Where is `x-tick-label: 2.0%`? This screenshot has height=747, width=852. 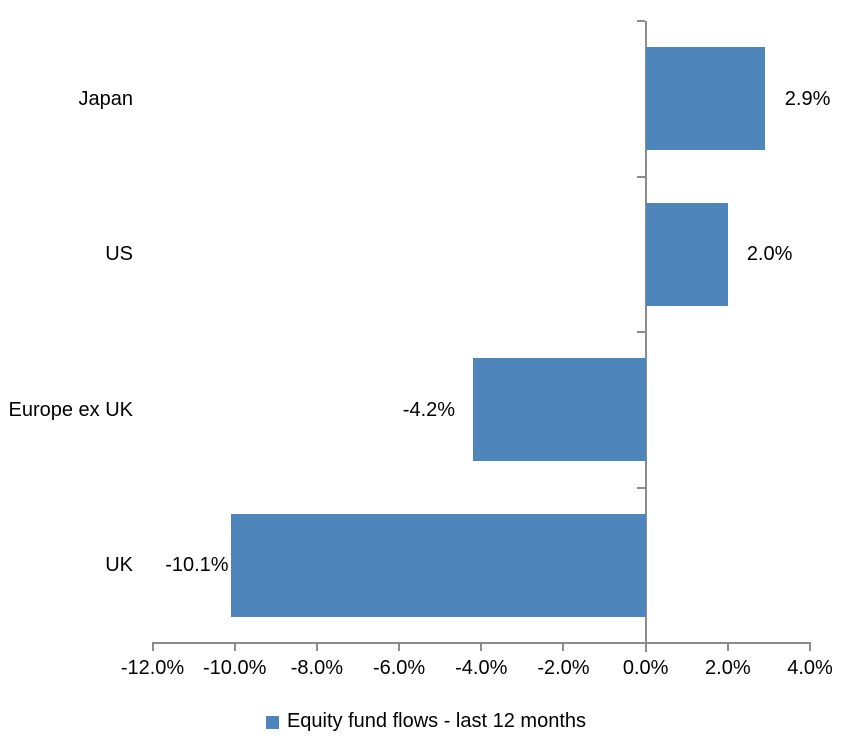
x-tick-label: 2.0% is located at coordinates (728, 668).